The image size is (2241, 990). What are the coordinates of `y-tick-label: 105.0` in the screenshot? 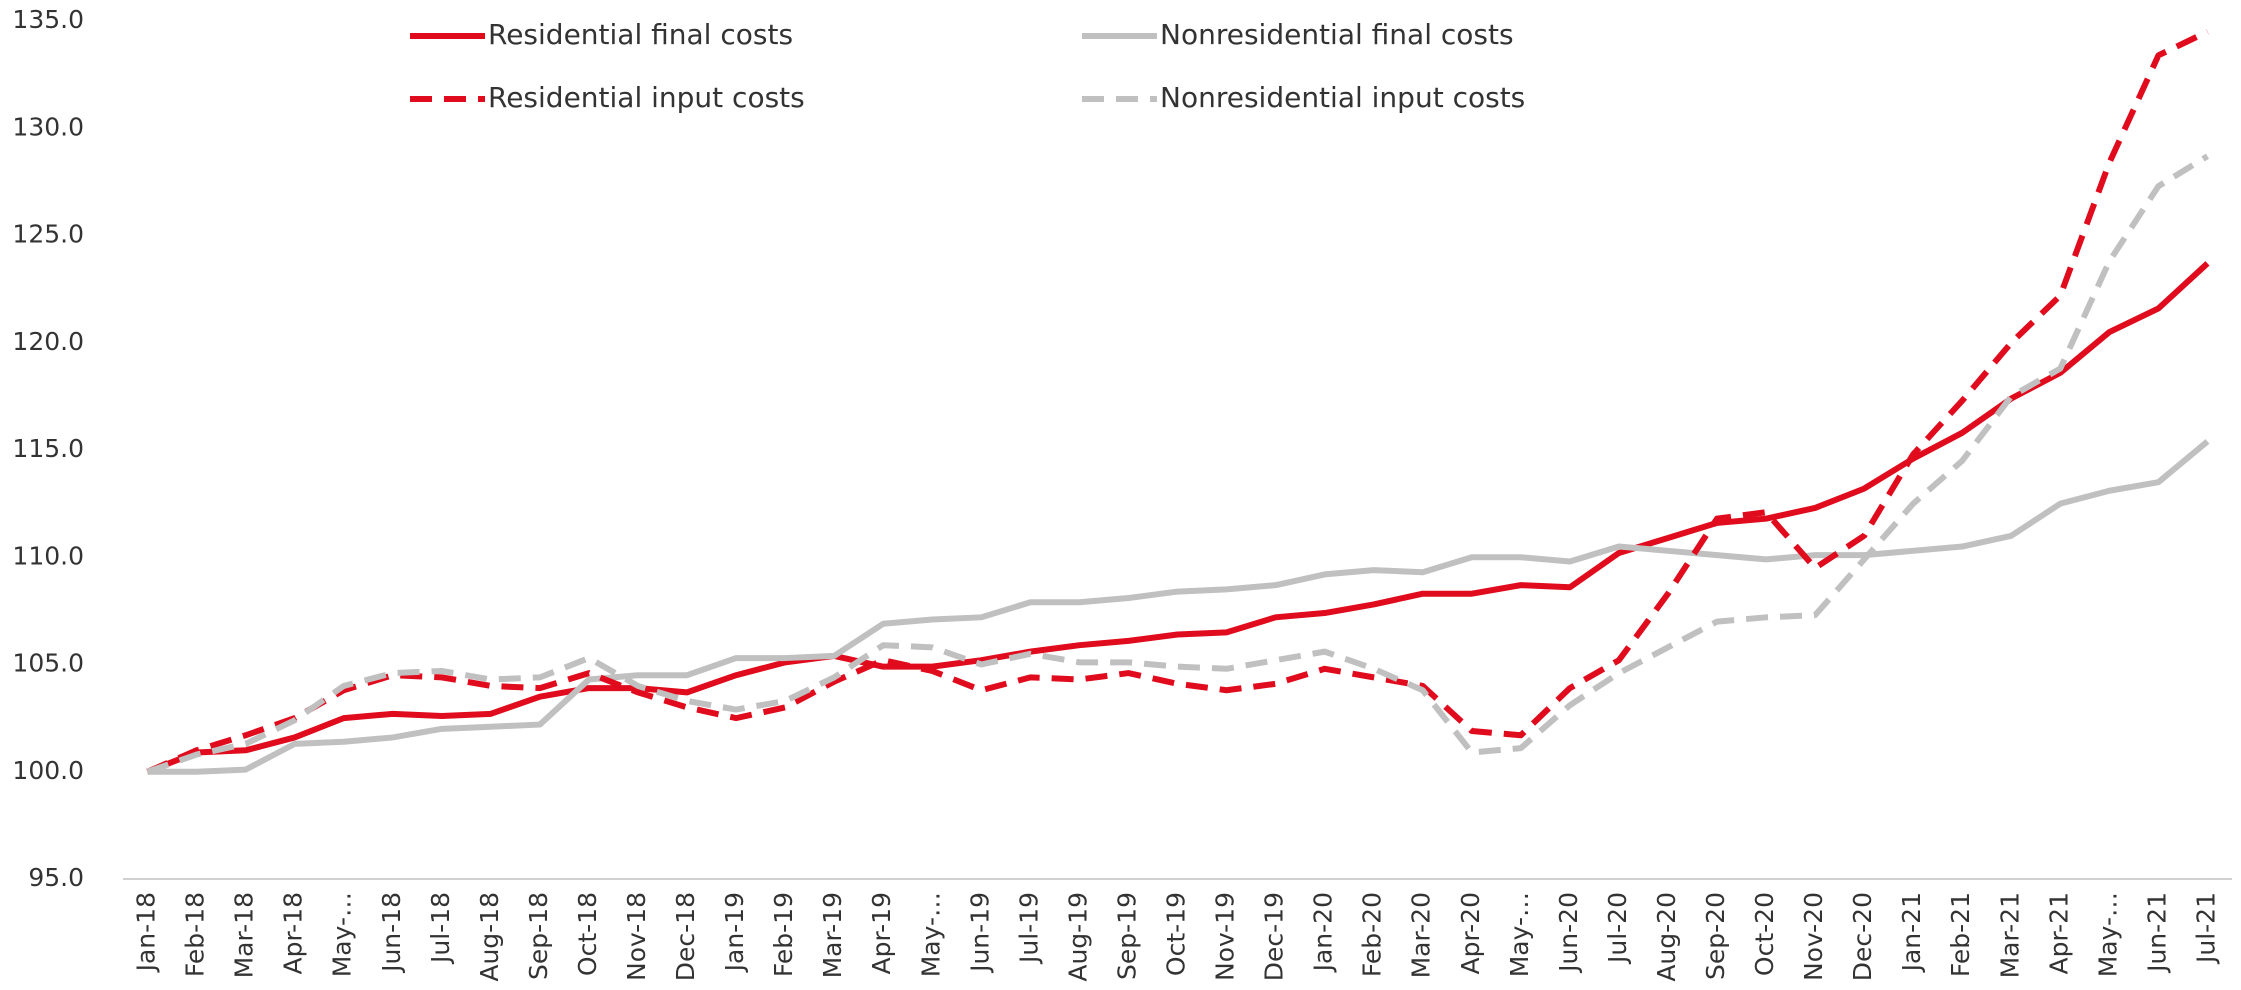 It's located at (48, 663).